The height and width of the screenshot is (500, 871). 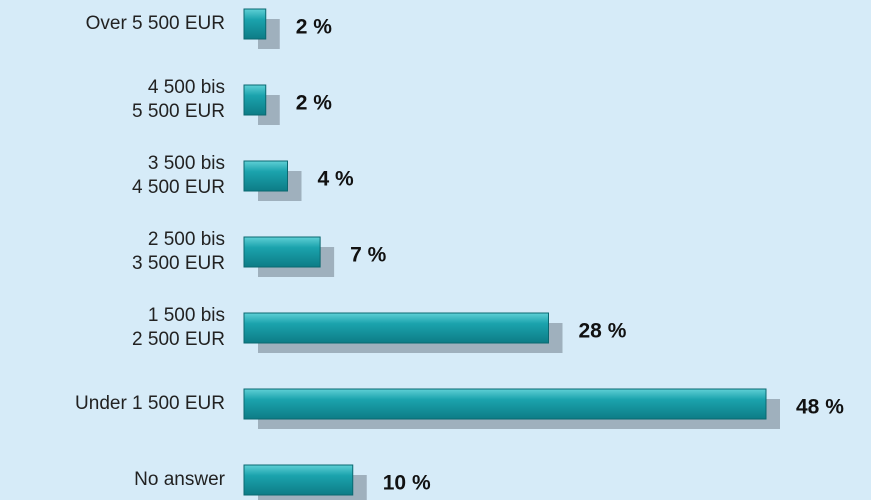 I want to click on value-label: 28 %, so click(x=603, y=331).